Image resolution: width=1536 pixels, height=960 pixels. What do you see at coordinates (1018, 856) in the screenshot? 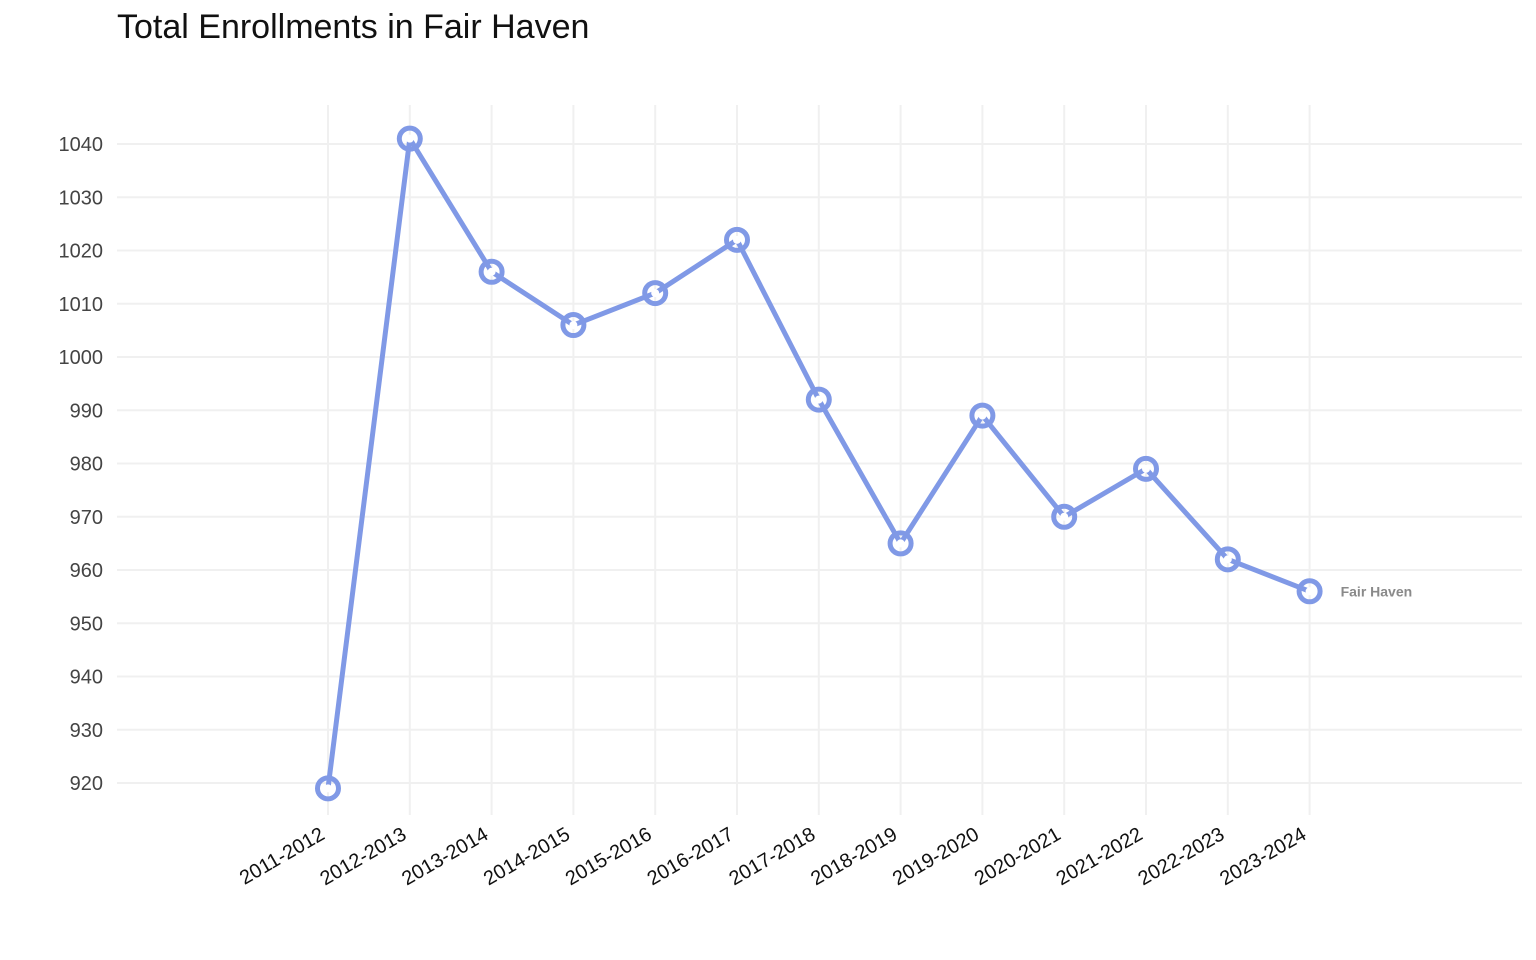
I see `x-tick-label: 2020-2021` at bounding box center [1018, 856].